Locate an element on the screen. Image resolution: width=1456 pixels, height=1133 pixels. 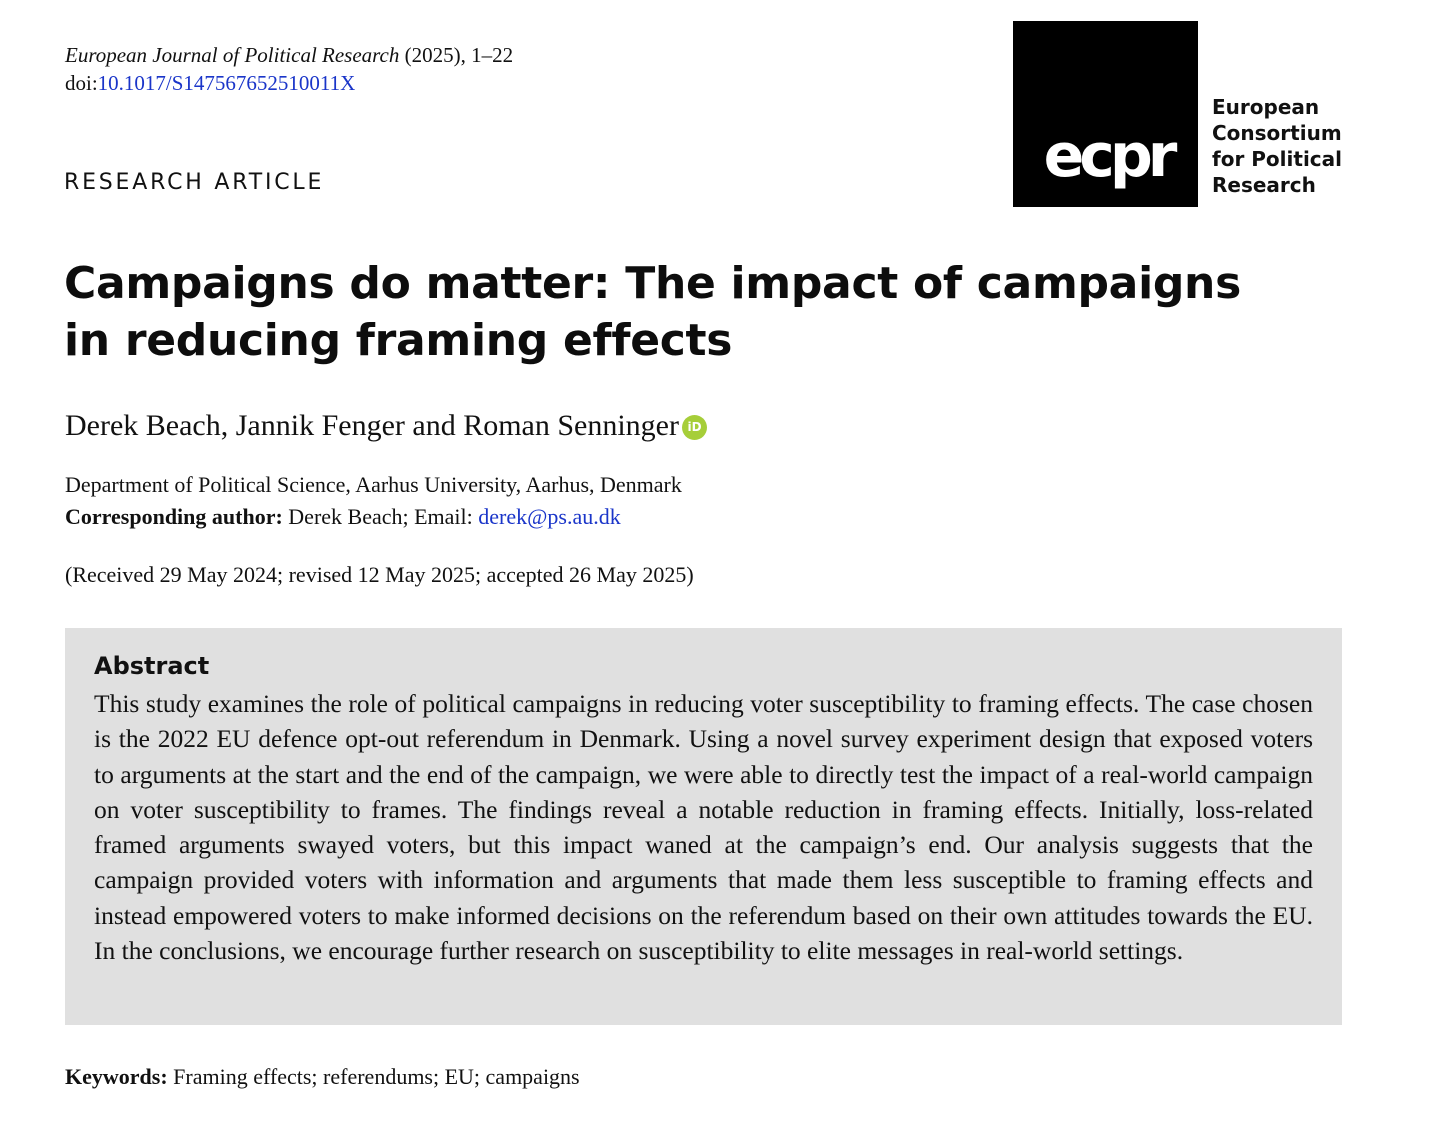
email-link: derek@ps.au.dk is located at coordinates (549, 516).